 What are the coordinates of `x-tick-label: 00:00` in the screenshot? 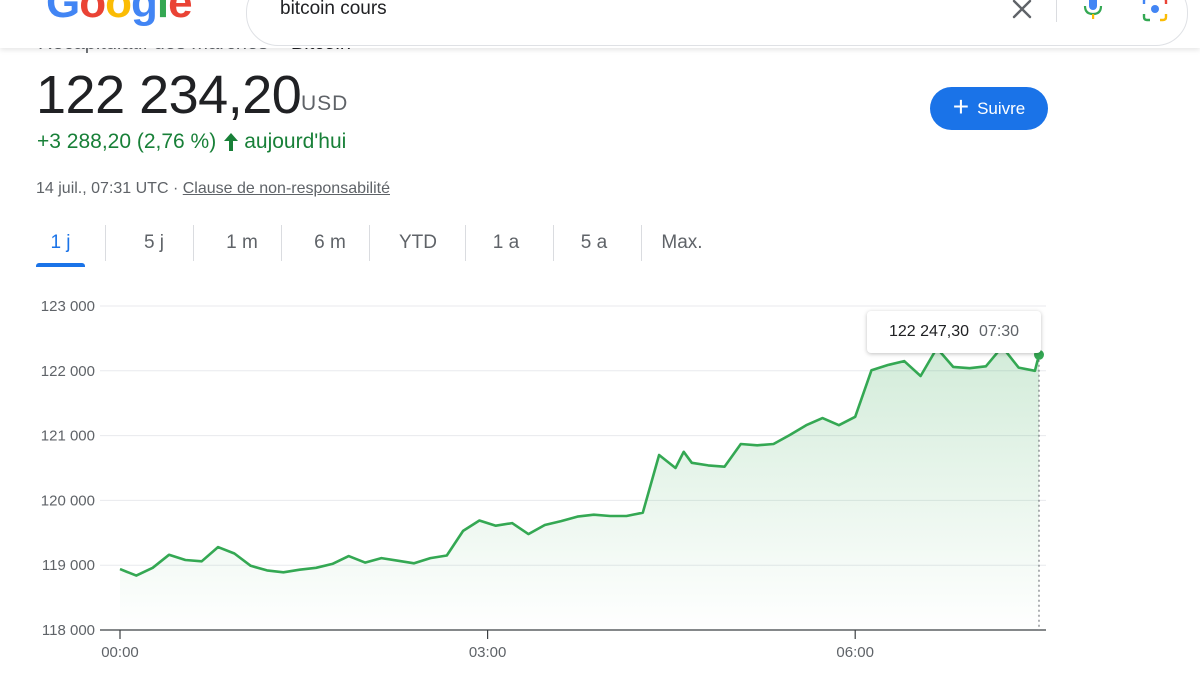 It's located at (120, 652).